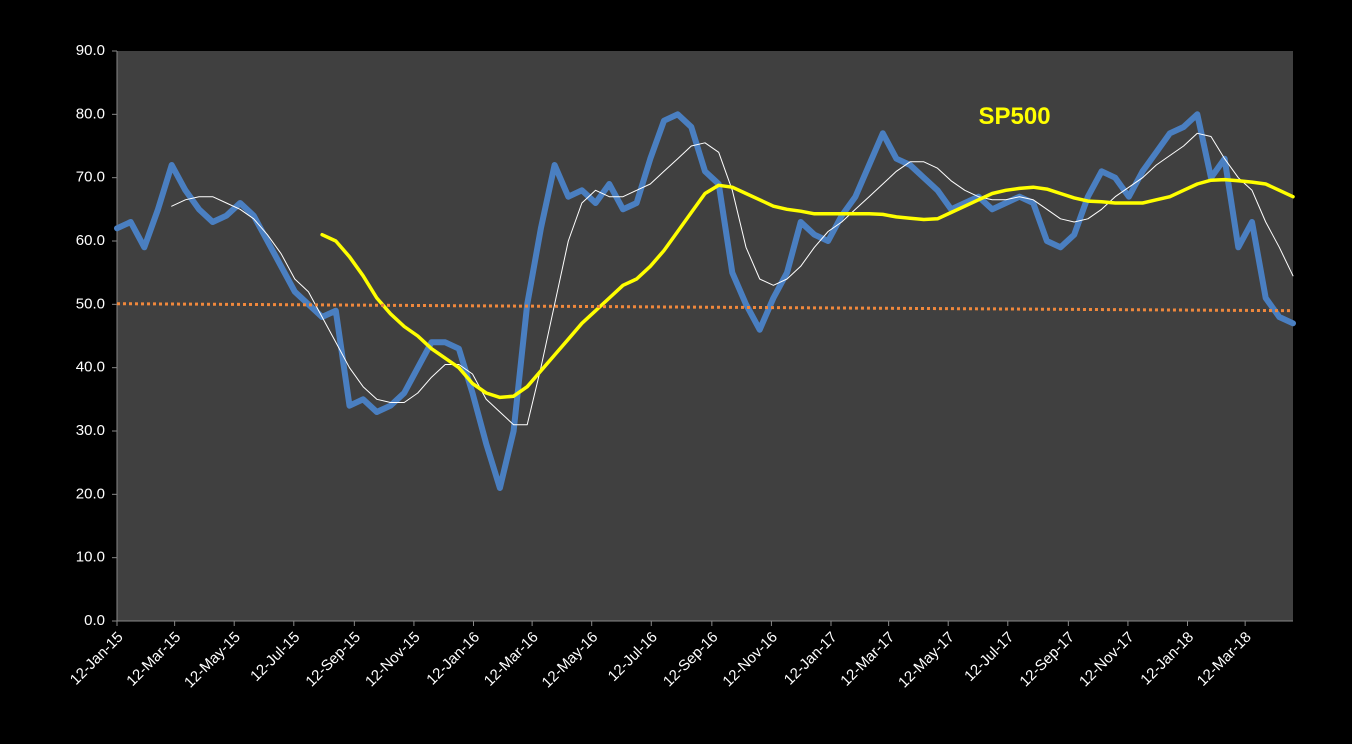 Image resolution: width=1352 pixels, height=744 pixels. What do you see at coordinates (94, 620) in the screenshot?
I see `y-tick-label: 0.0` at bounding box center [94, 620].